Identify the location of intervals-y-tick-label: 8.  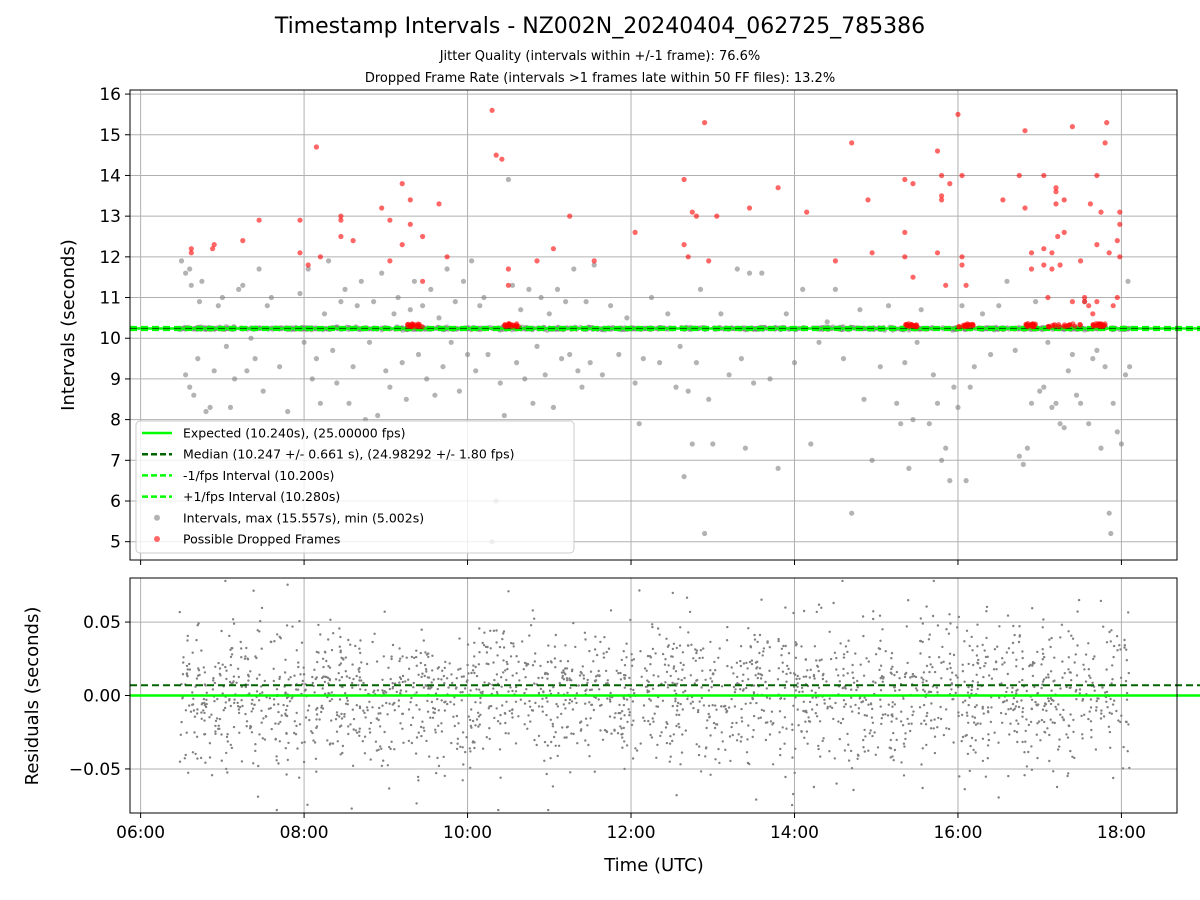
(115, 421).